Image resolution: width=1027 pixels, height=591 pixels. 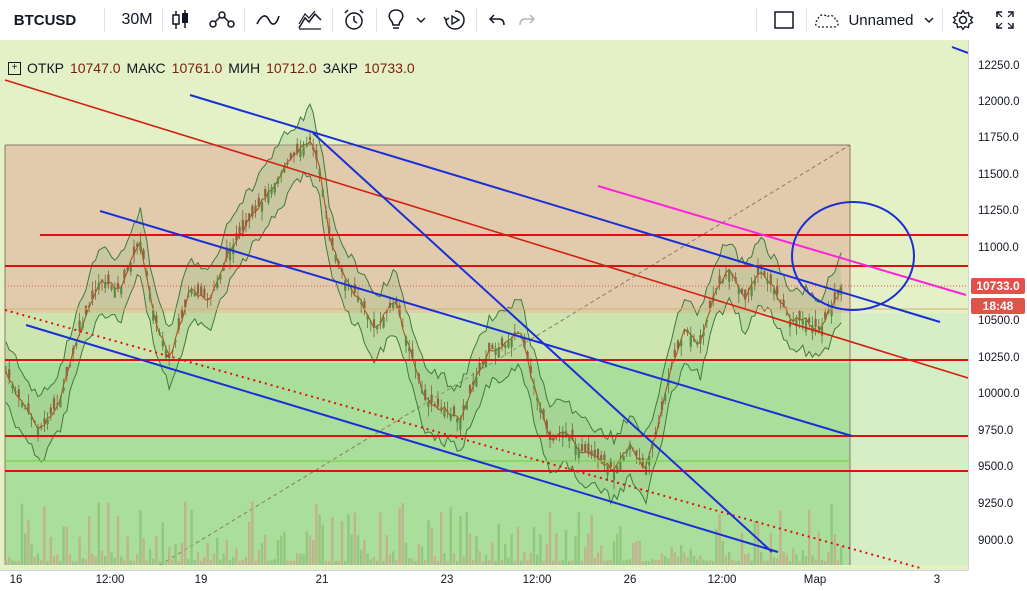 I want to click on replay-icon, so click(x=455, y=20).